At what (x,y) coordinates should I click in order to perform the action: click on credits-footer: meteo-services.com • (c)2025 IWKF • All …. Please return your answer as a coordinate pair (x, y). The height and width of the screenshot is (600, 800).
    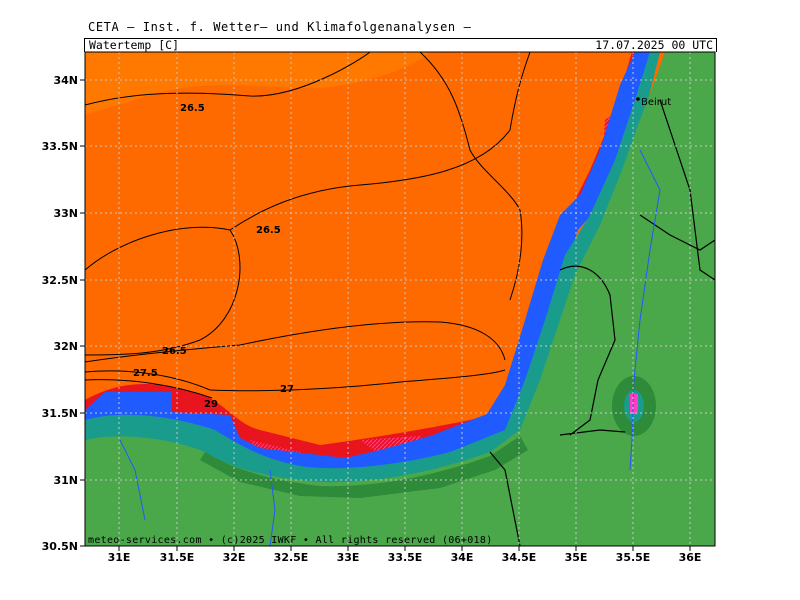
    Looking at the image, I should click on (290, 540).